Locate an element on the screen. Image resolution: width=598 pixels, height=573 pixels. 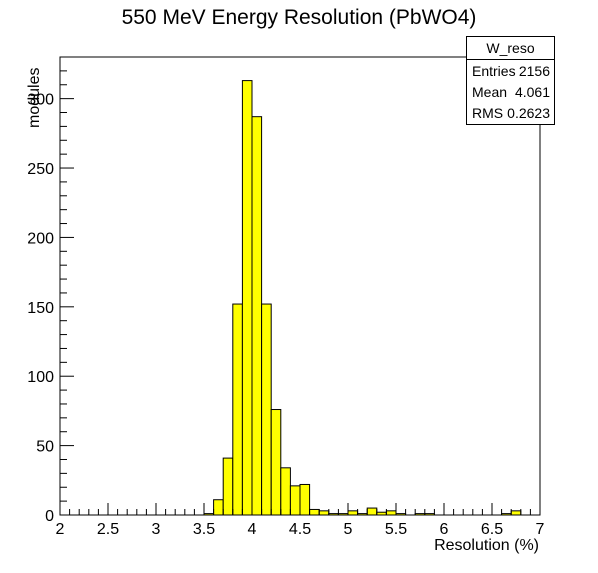
y-tick-label: 300 is located at coordinates (40, 100).